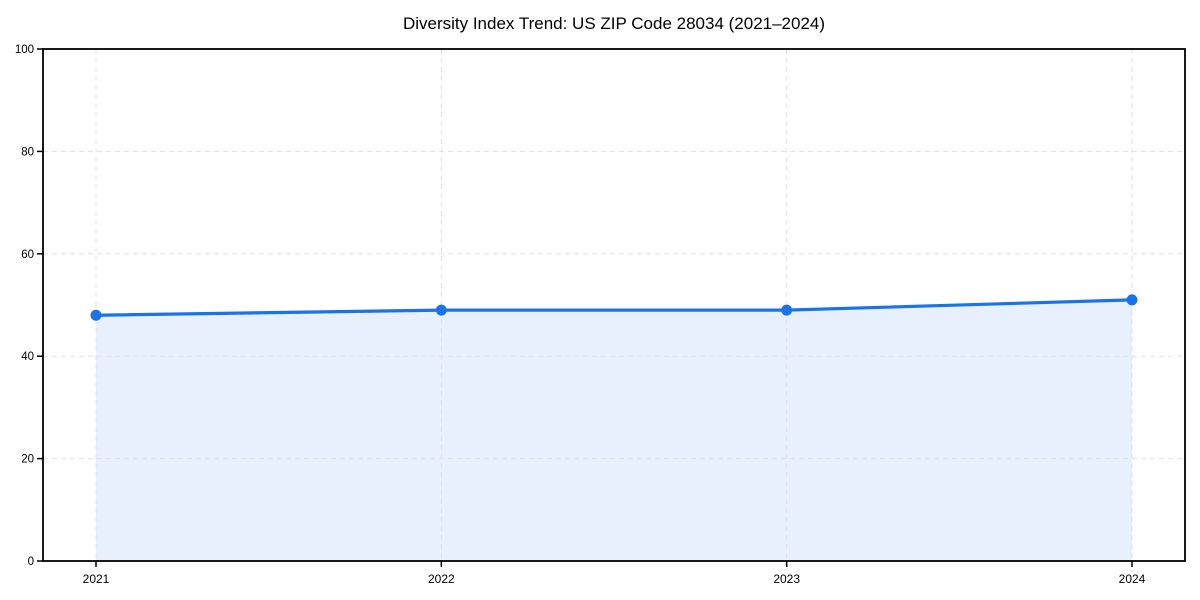 The image size is (1200, 600). What do you see at coordinates (27, 152) in the screenshot?
I see `y-tick-label: 80` at bounding box center [27, 152].